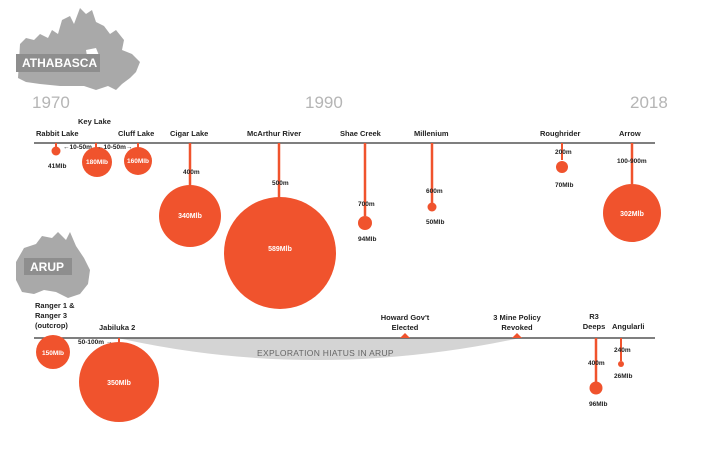 This screenshot has height=450, width=709. I want to click on canada-map: ATHABASCA, so click(78, 49).